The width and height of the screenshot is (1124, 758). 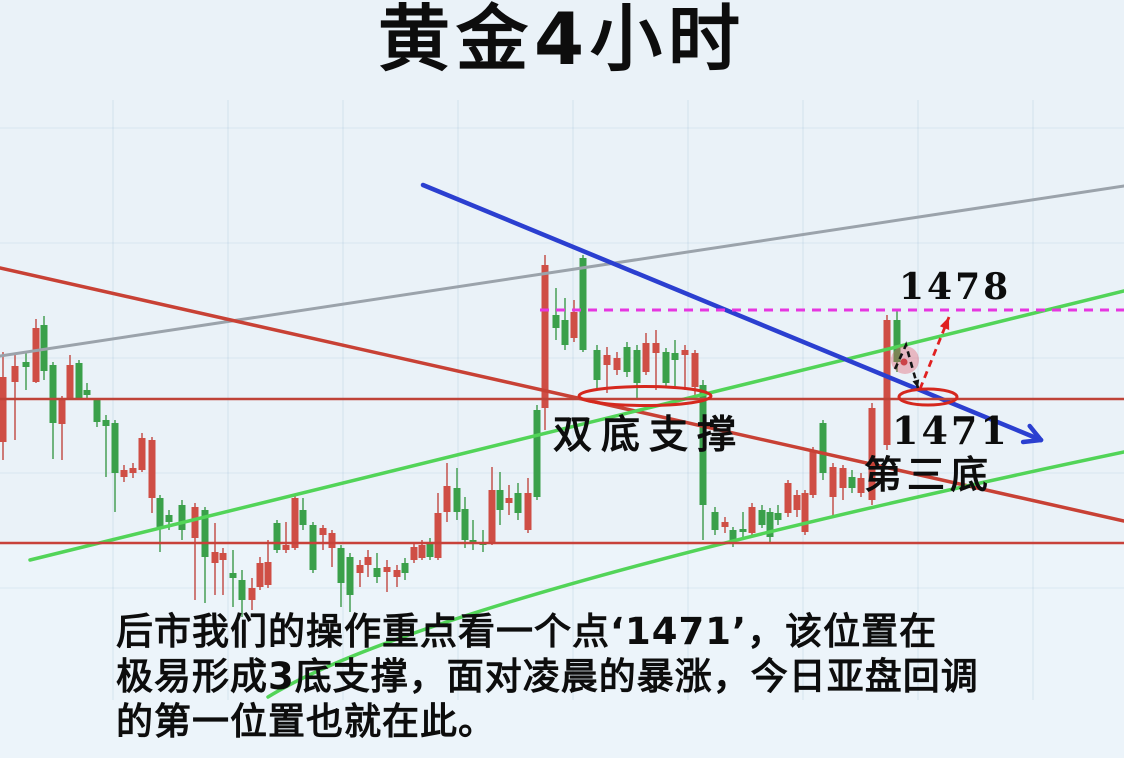 What do you see at coordinates (928, 397) in the screenshot?
I see `third-bottom-ellipse` at bounding box center [928, 397].